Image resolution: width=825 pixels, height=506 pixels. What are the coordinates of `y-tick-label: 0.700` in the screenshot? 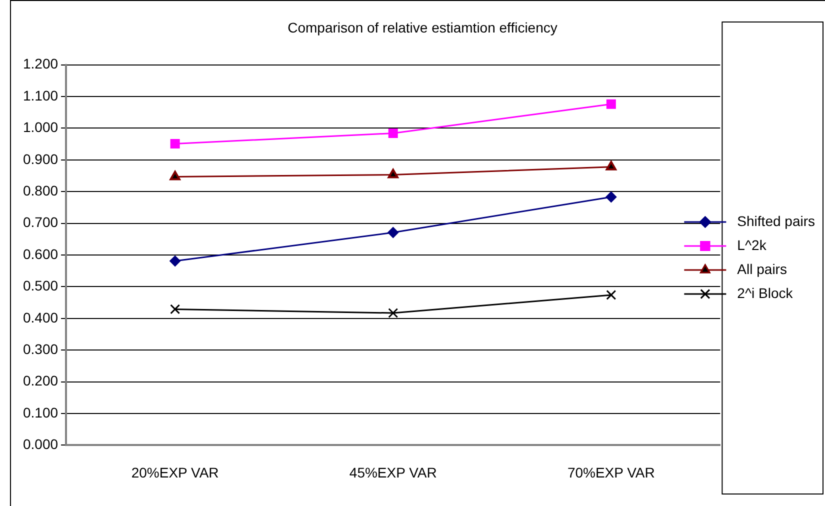 It's located at (40, 222).